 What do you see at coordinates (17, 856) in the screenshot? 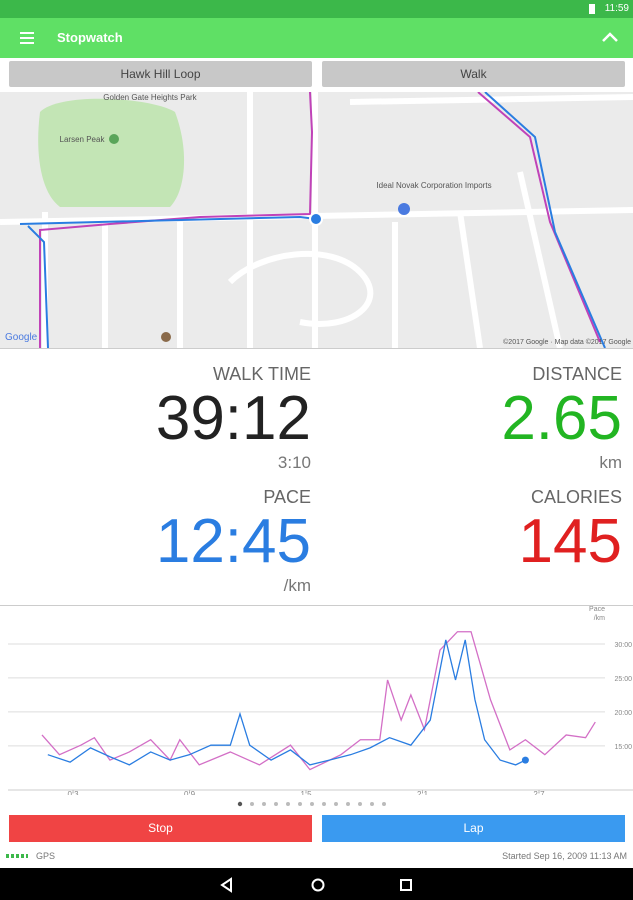
I see `gps-signal` at bounding box center [17, 856].